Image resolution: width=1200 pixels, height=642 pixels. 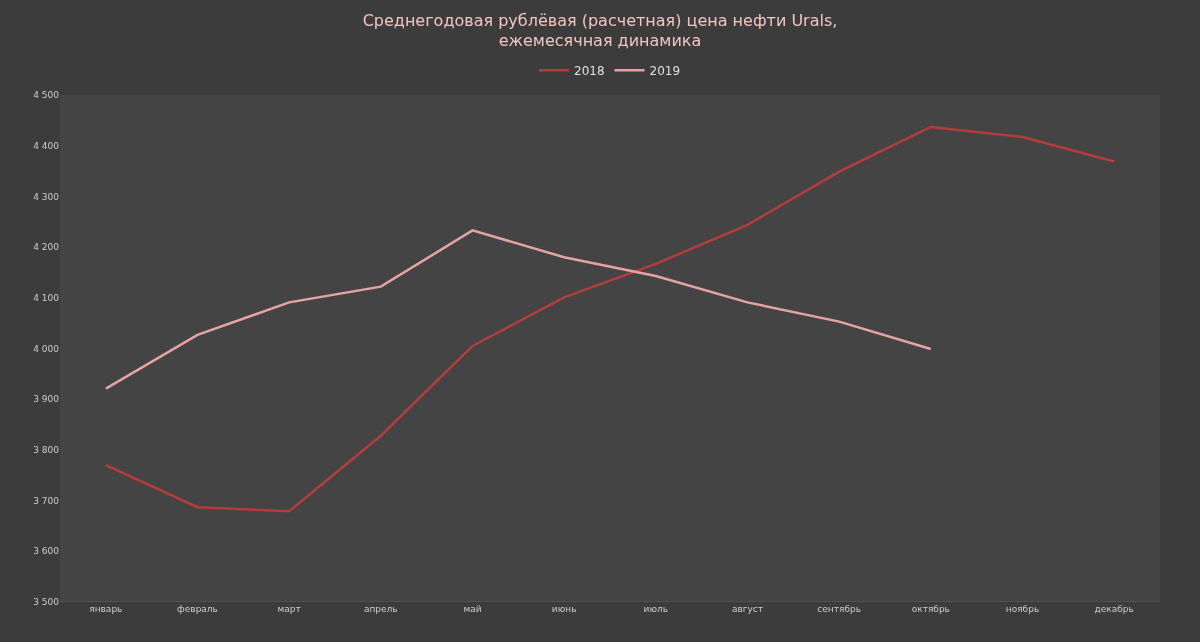 What do you see at coordinates (589, 71) in the screenshot?
I see `legend-label: 2018` at bounding box center [589, 71].